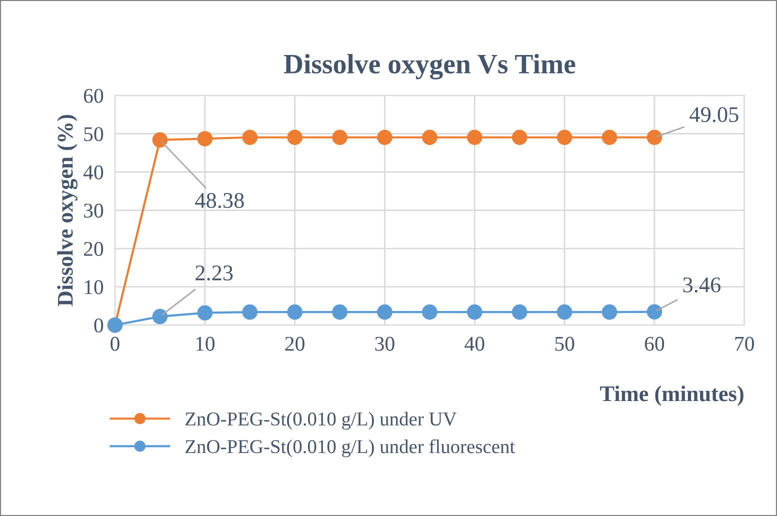  Describe the element at coordinates (654, 343) in the screenshot. I see `x-tick-label: 60` at that location.